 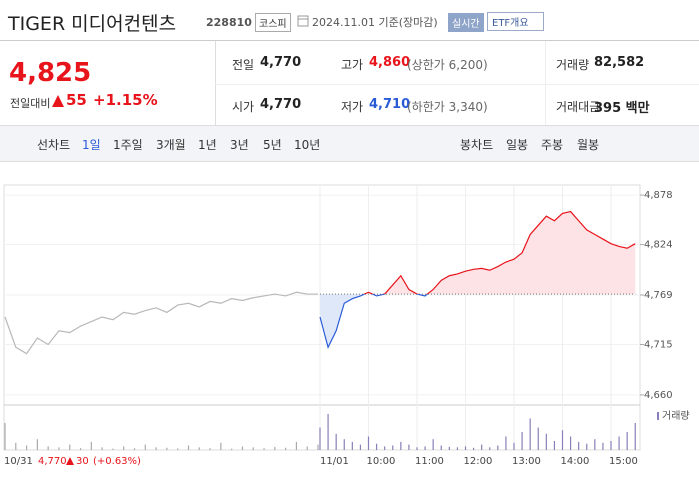 I want to click on y-tick-label: 4,660, so click(x=658, y=395).